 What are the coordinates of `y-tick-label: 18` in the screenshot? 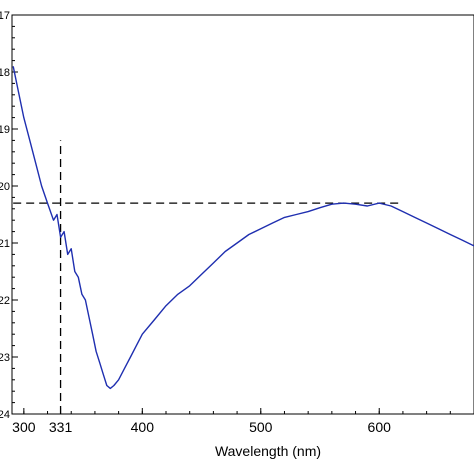 It's located at (5, 73).